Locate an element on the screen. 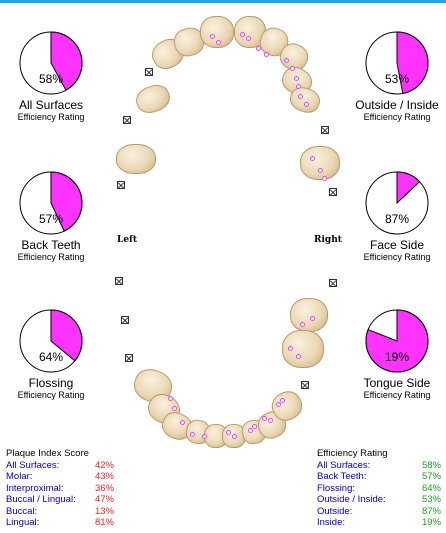  plaque_index-row-value: 36% is located at coordinates (104, 488).